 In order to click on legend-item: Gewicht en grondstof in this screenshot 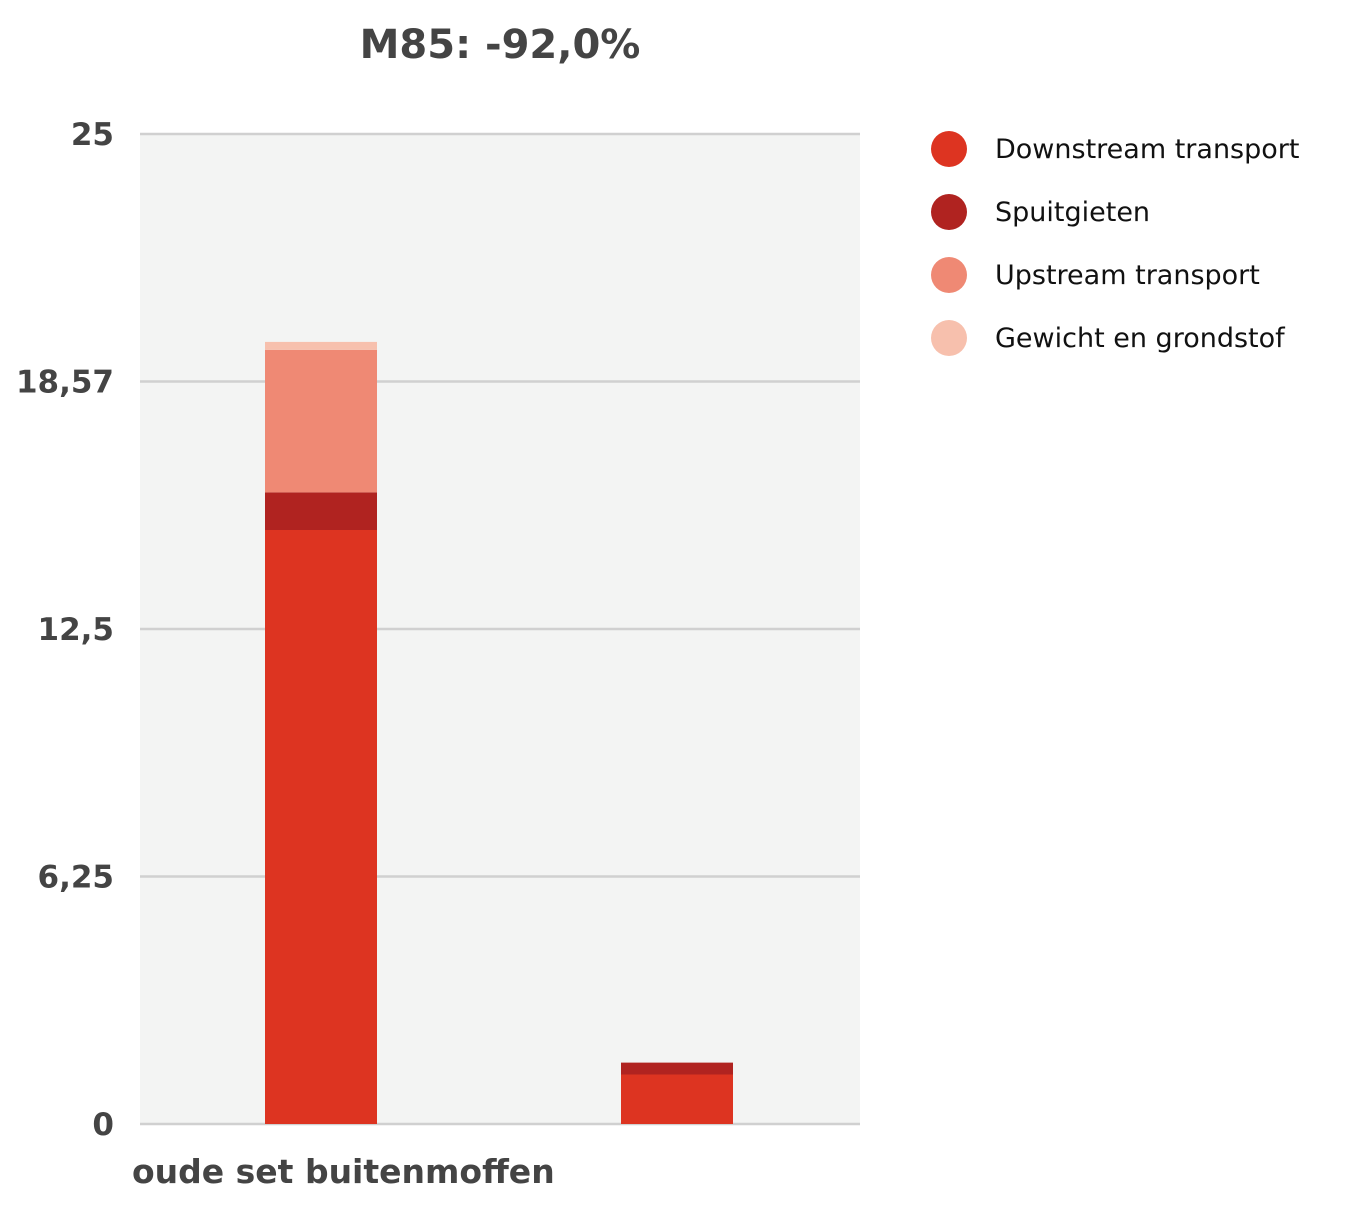, I will do `click(1108, 338)`.